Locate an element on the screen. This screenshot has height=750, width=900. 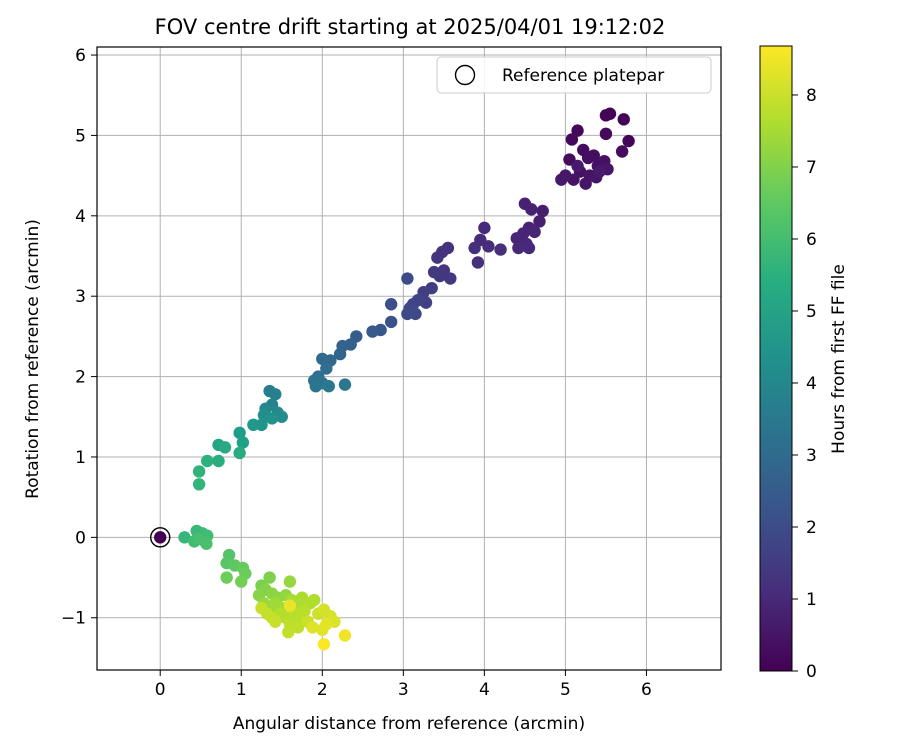
x-tick-label: 1 is located at coordinates (241, 690).